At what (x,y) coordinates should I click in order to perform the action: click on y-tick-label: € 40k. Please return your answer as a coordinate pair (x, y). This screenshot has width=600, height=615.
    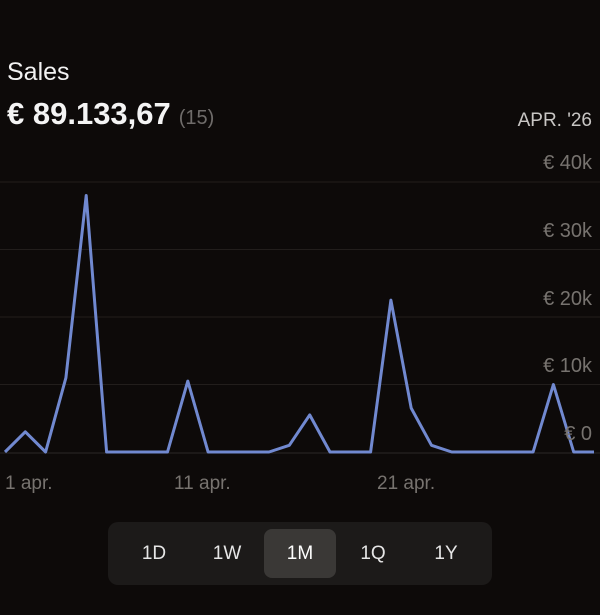
    Looking at the image, I should click on (567, 163).